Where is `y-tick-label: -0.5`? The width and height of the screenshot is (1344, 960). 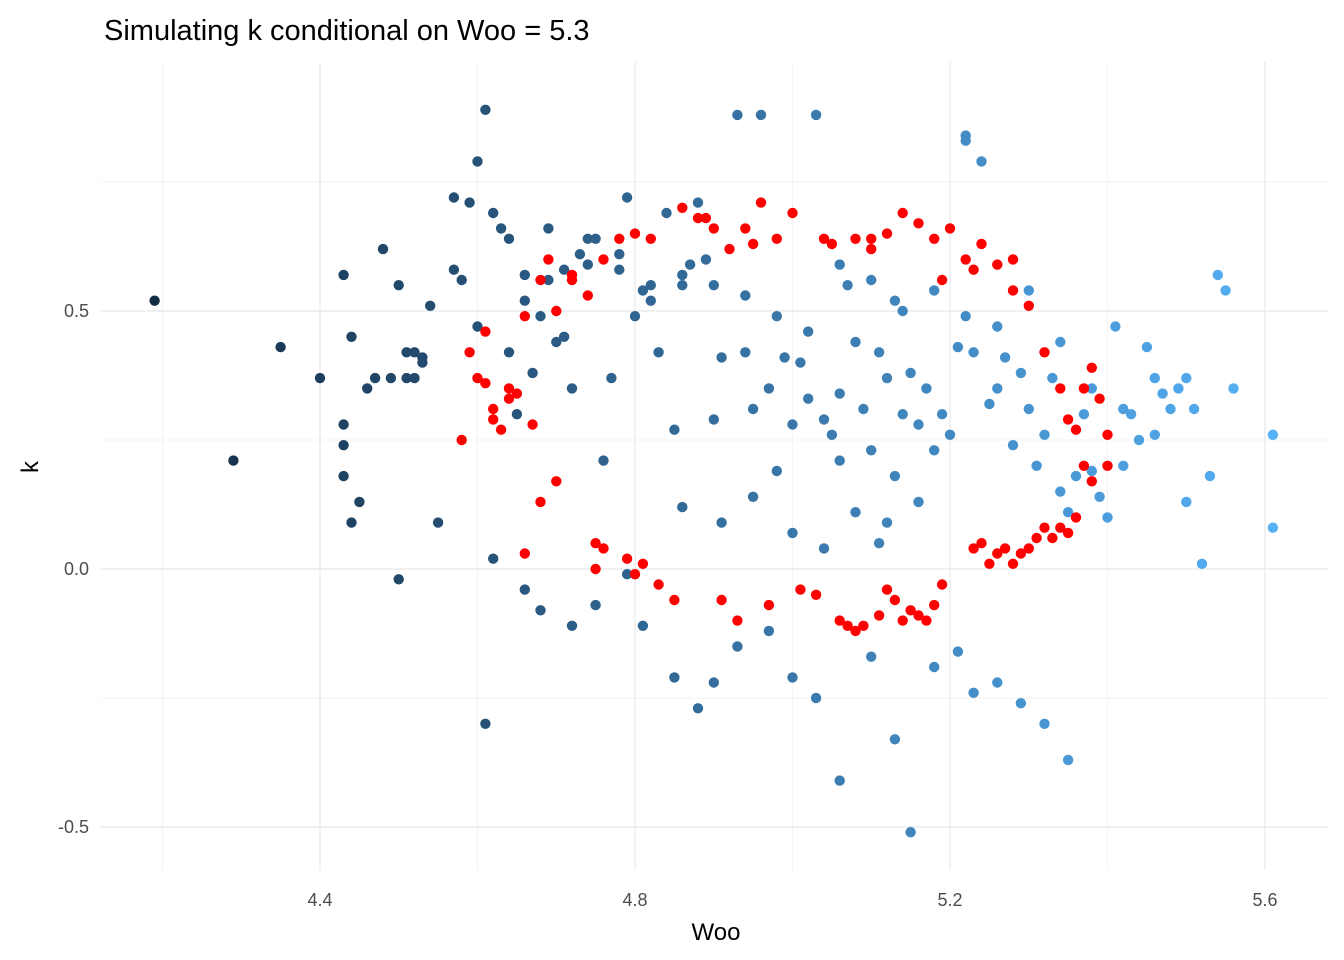
y-tick-label: -0.5 is located at coordinates (73, 827).